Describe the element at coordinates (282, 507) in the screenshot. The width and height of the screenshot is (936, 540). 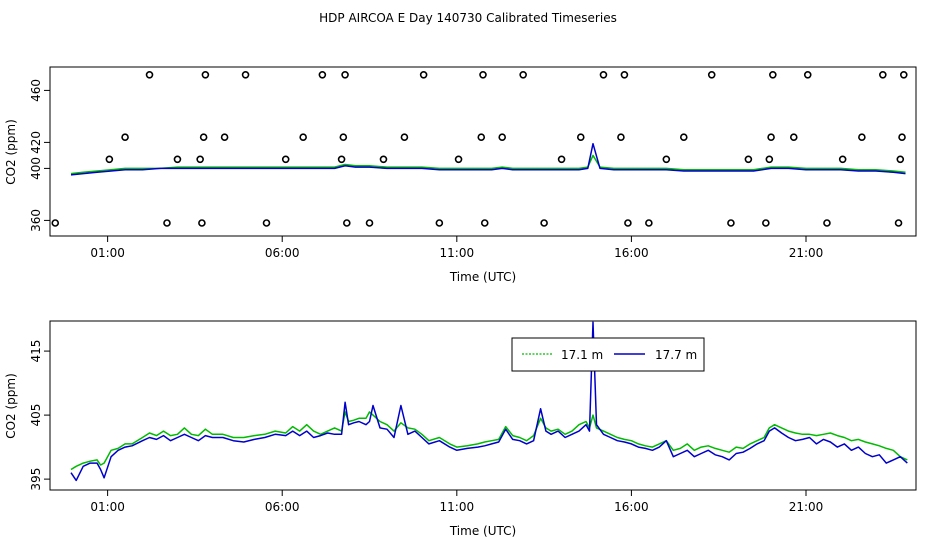
I see `bottom-x-tick-label-1: 06:00` at that location.